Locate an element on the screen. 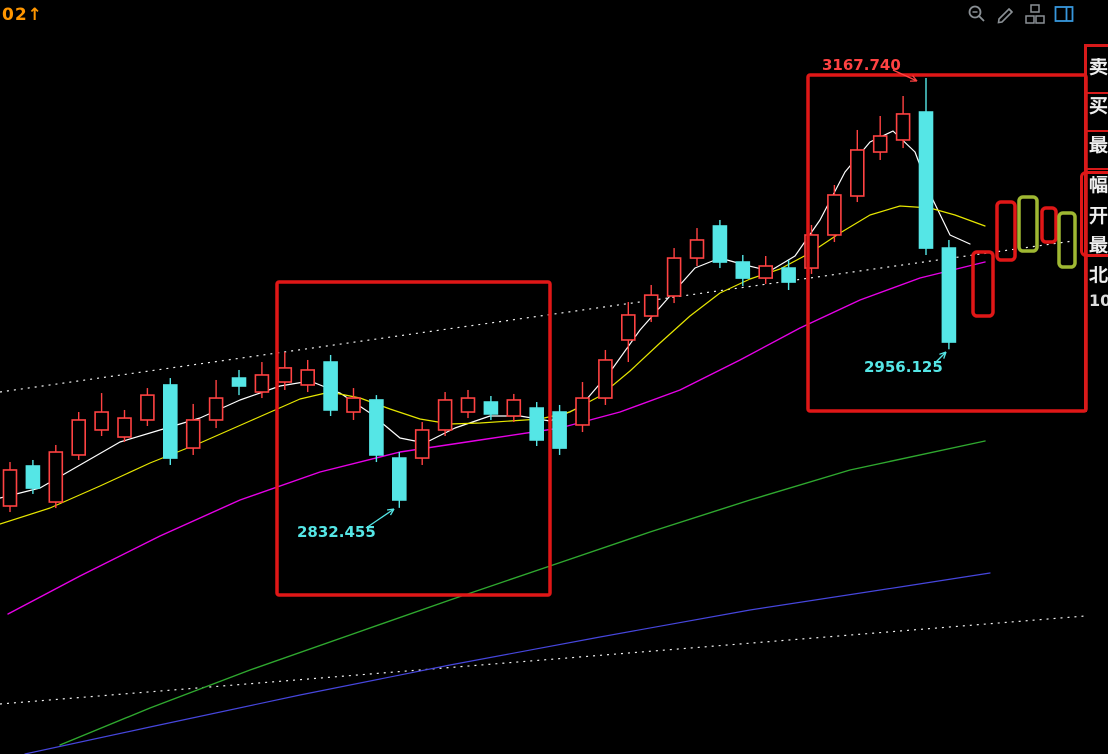 This screenshot has height=754, width=1108. quote-row-buy: 买 is located at coordinates (1098, 106).